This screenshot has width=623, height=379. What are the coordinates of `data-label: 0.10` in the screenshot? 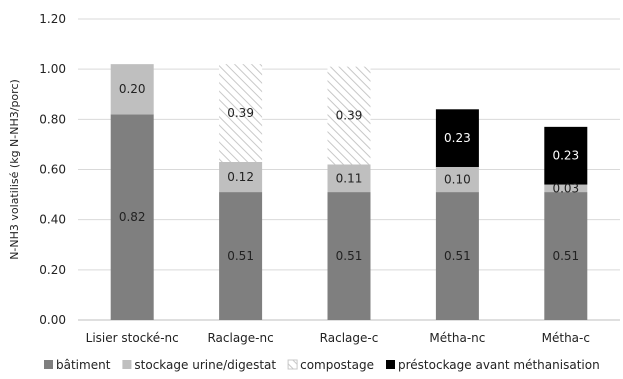 It's located at (457, 180).